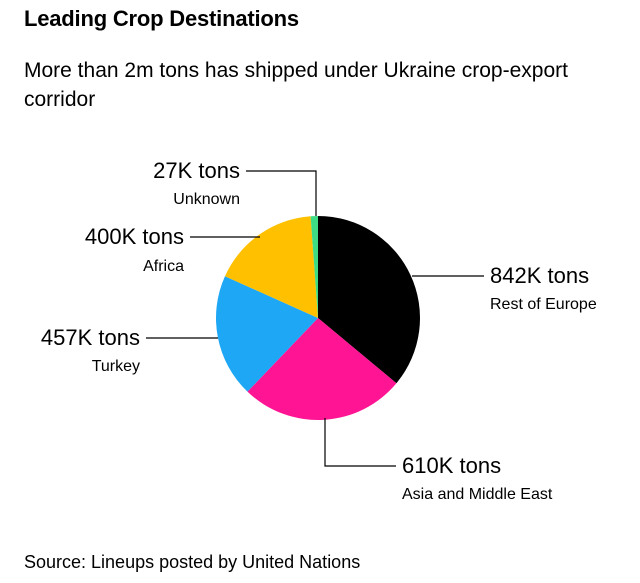  What do you see at coordinates (192, 562) in the screenshot?
I see `chart-source: Source: Lineups posted by United Nations` at bounding box center [192, 562].